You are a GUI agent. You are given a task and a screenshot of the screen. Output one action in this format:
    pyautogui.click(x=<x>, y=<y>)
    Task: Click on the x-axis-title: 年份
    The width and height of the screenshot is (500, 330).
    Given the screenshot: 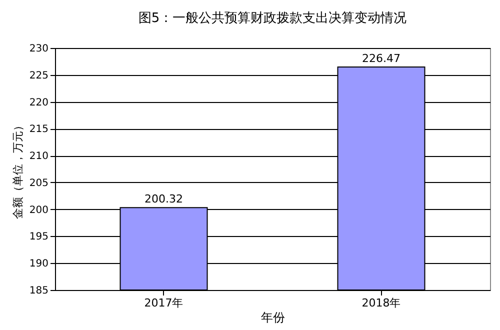 What is the action you would take?
    pyautogui.click(x=273, y=317)
    